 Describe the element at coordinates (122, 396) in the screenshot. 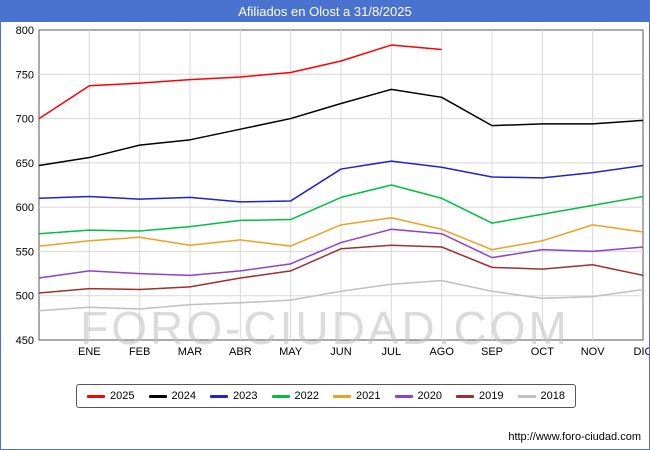

I see `legend-label: 2025` at that location.